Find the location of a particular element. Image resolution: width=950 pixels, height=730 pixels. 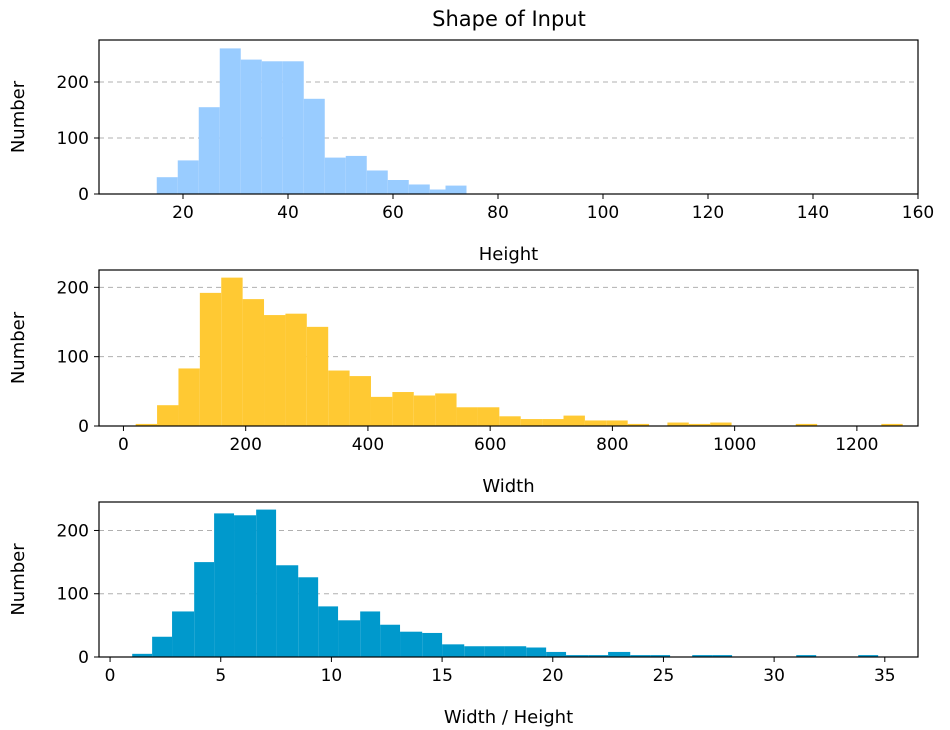

aspect-ratio-y-tick-label: 100 is located at coordinates (73, 595).